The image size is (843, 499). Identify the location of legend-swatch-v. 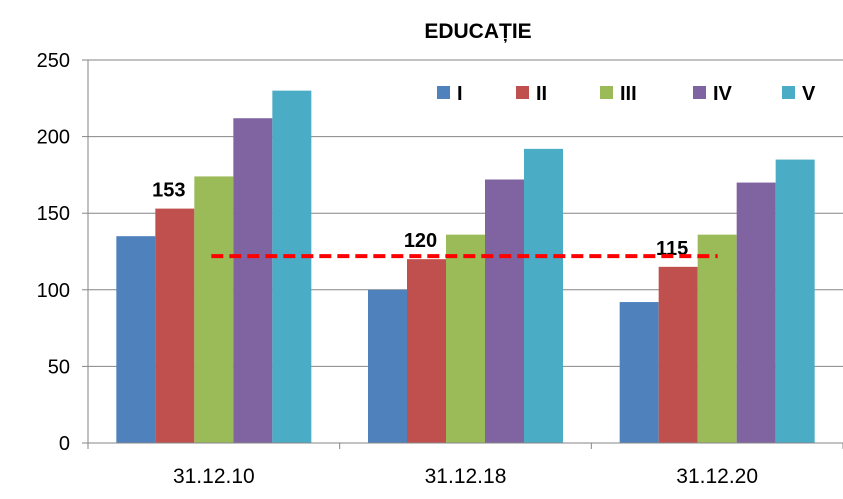
(788, 92).